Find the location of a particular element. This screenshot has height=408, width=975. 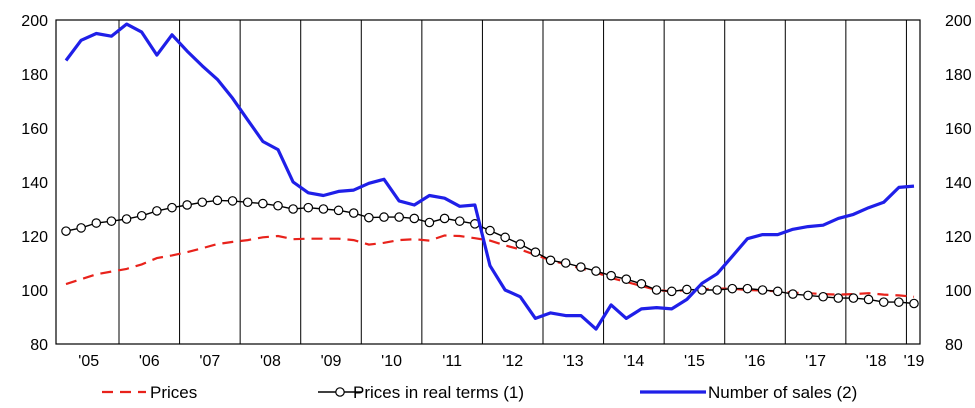

y-tick-label-right: 80 is located at coordinates (954, 345).